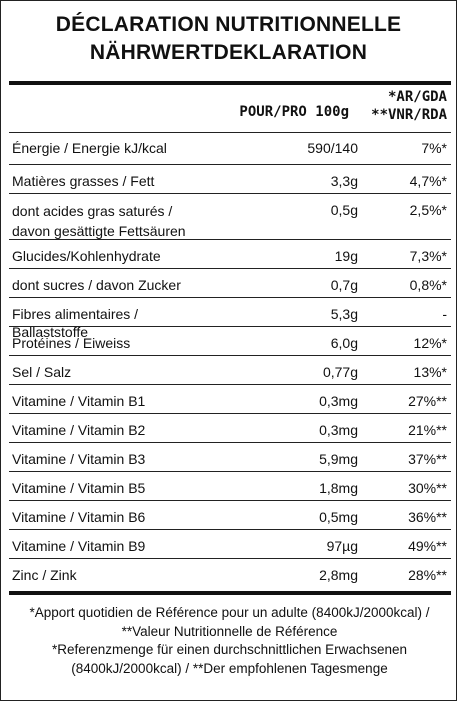 This screenshot has width=459, height=703. Describe the element at coordinates (346, 256) in the screenshot. I see `nutrient-per-100g: 19g` at that location.